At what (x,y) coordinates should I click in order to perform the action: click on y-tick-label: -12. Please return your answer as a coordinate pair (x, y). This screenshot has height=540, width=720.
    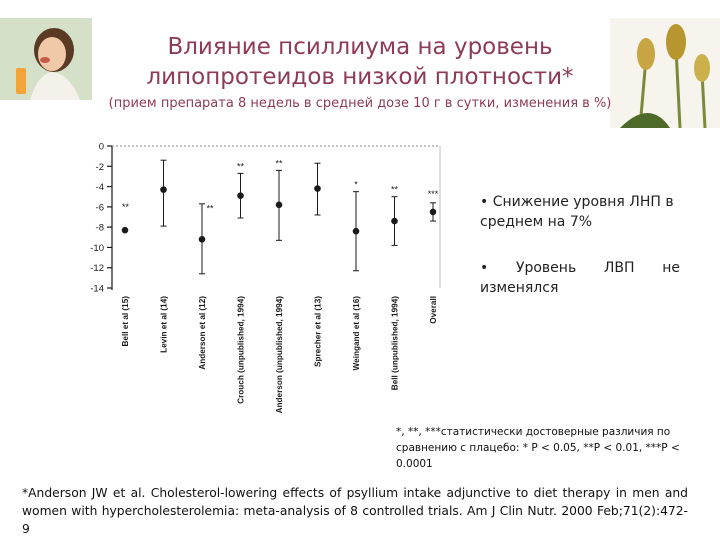
    Looking at the image, I should click on (97, 268).